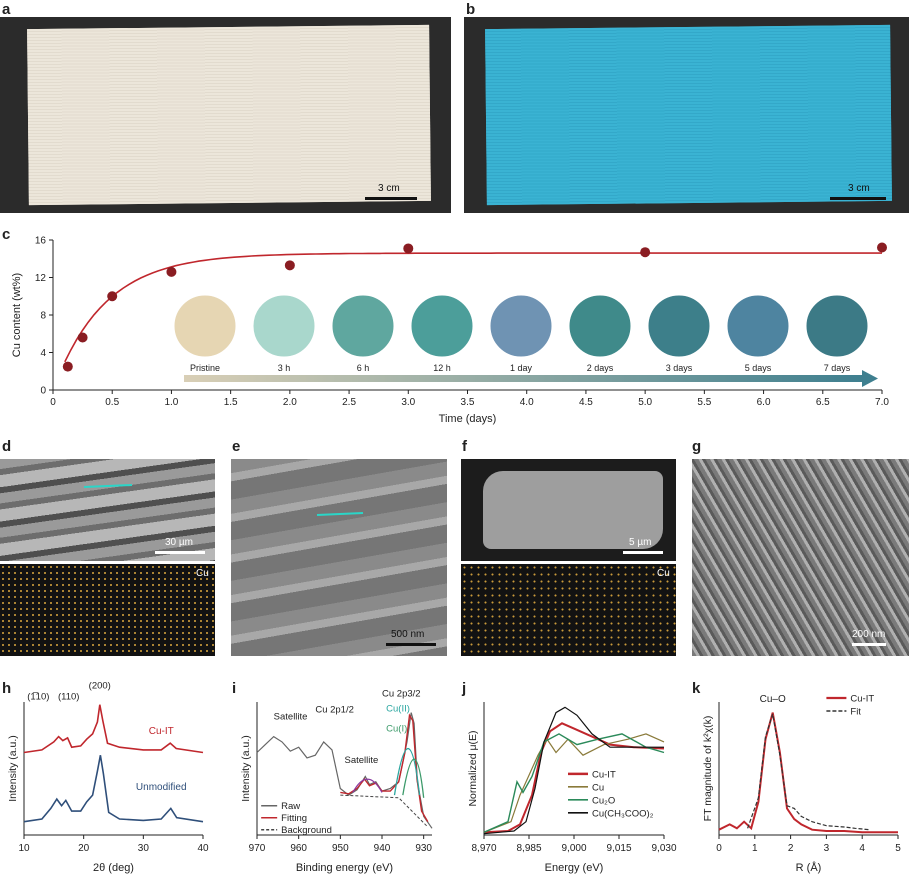 Image resolution: width=909 pixels, height=877 pixels. What do you see at coordinates (663, 848) in the screenshot?
I see `x-tick-label: 9,030` at bounding box center [663, 848].